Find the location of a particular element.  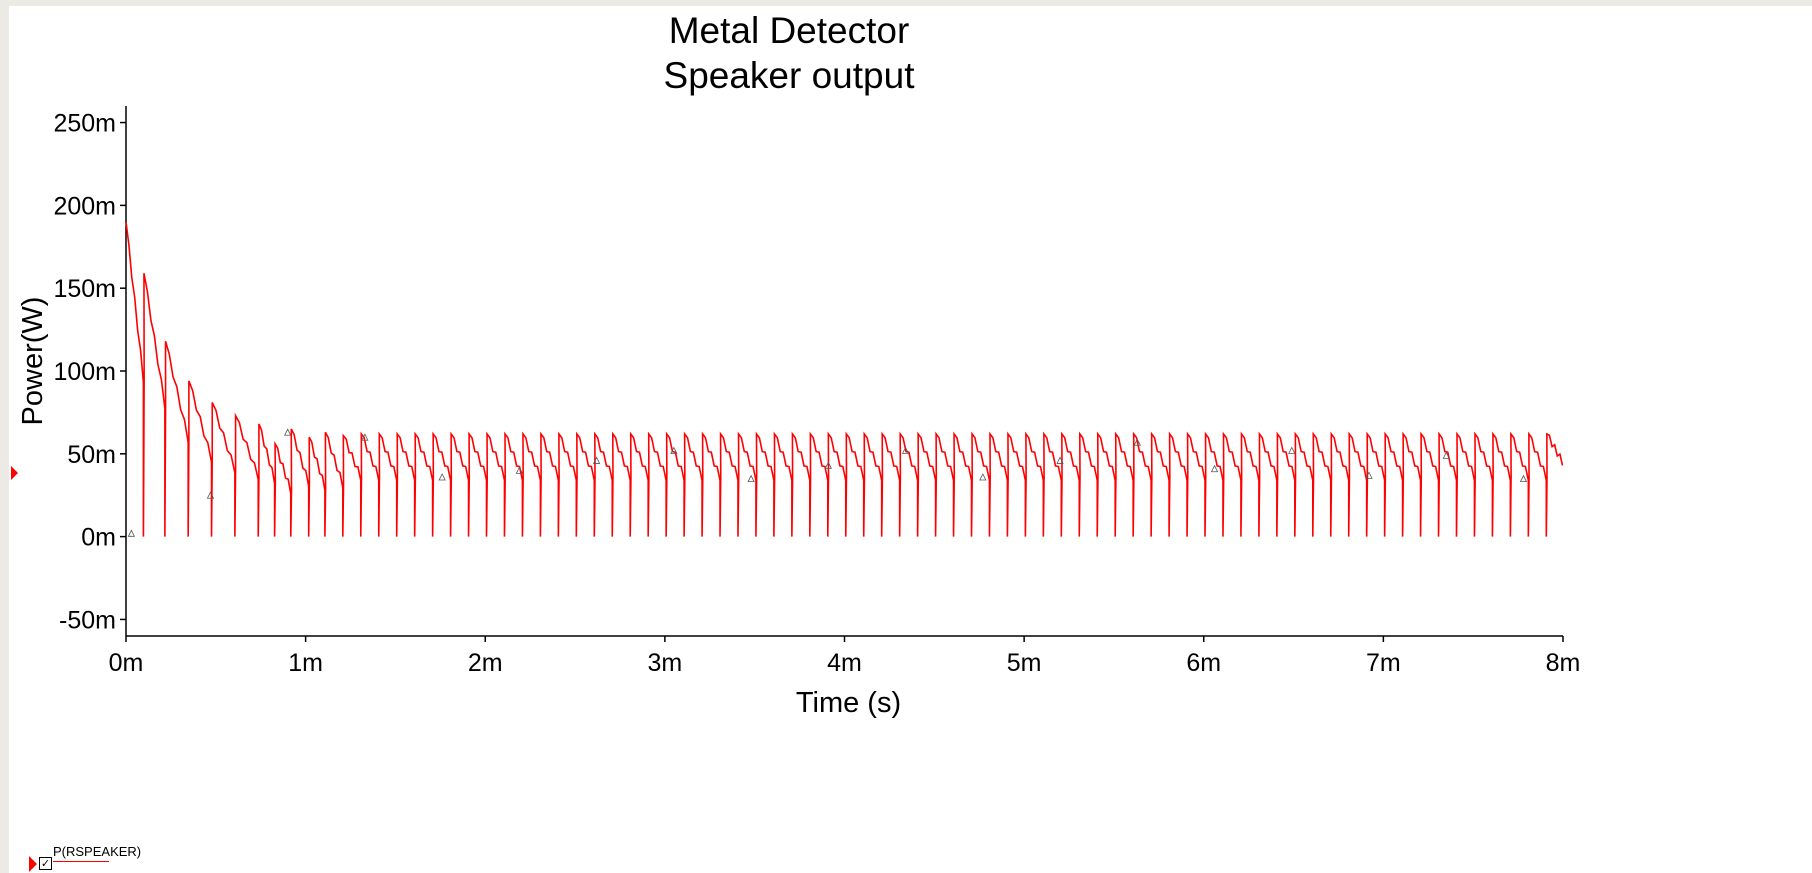

x-tick-label: 2m is located at coordinates (485, 663).